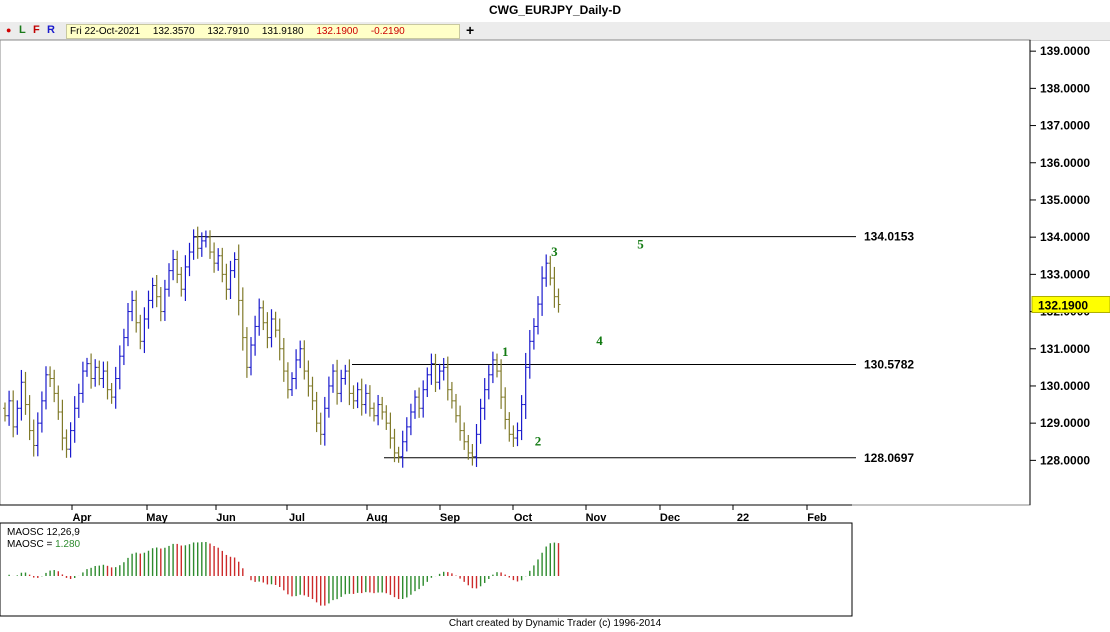 Image resolution: width=1110 pixels, height=632 pixels. Describe the element at coordinates (337, 31) in the screenshot. I see `info-close: 132.1900` at that location.